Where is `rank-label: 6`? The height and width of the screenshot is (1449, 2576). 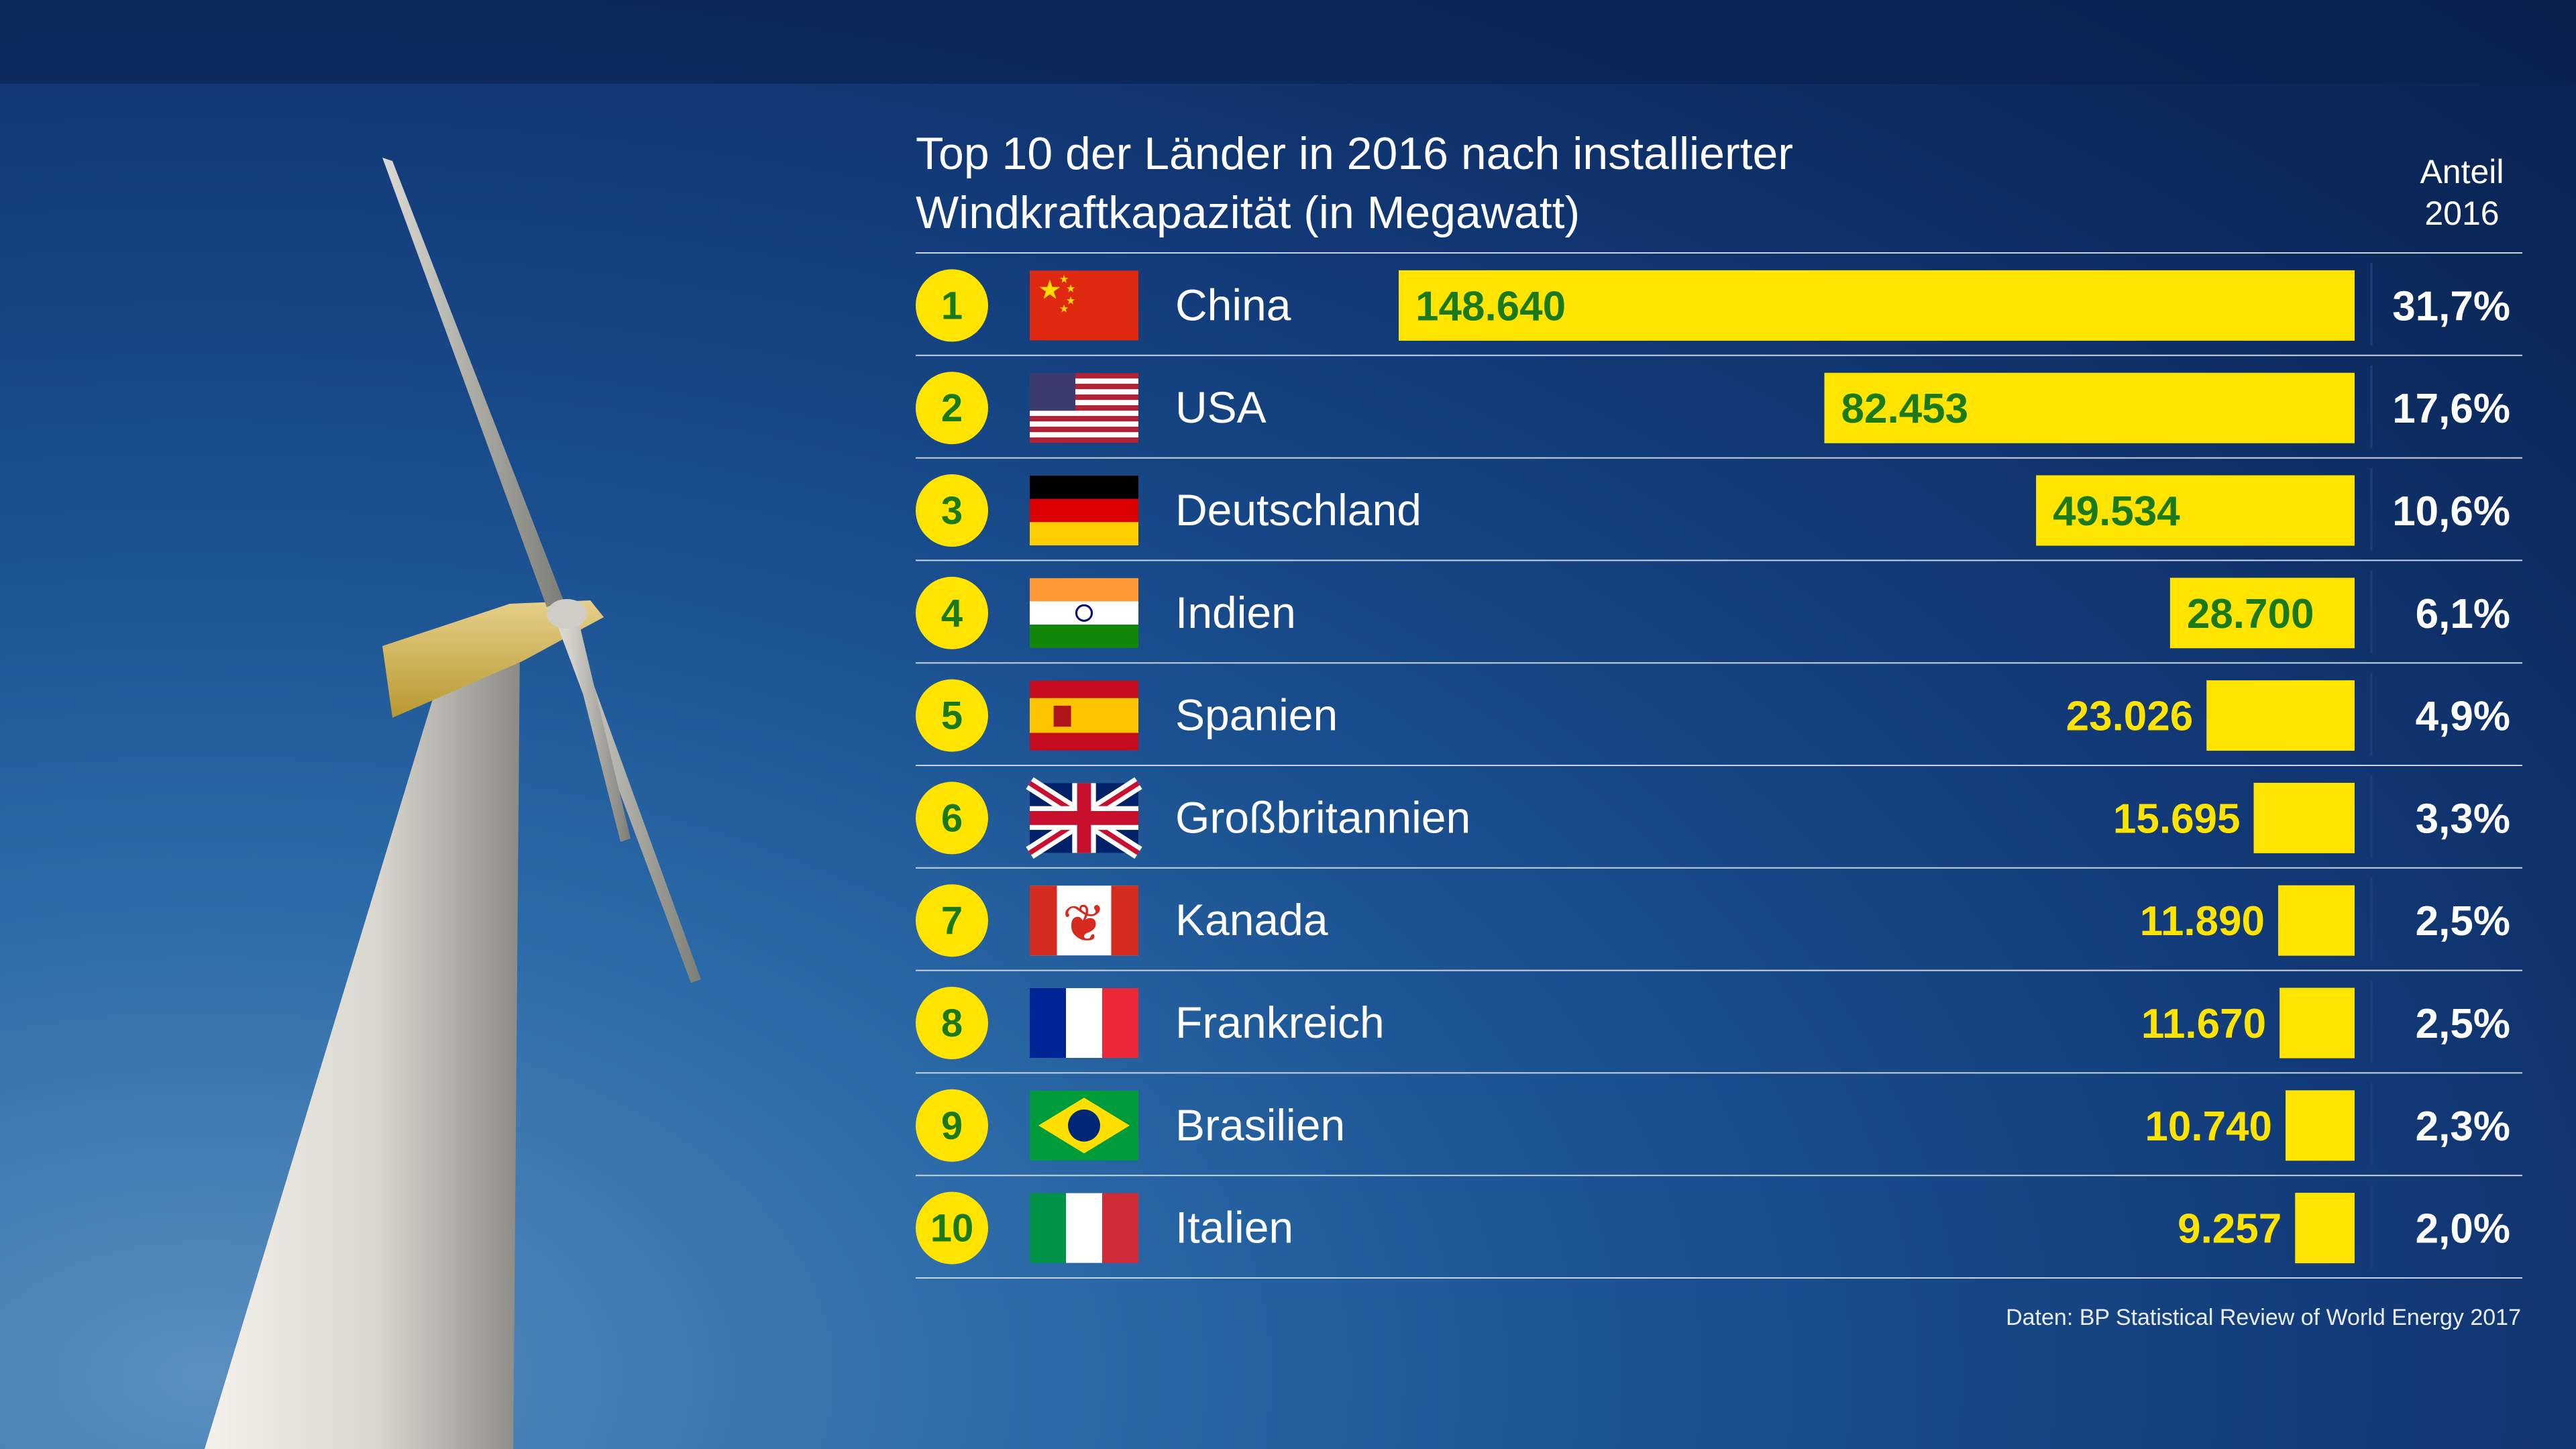
rank-label: 6 is located at coordinates (952, 818).